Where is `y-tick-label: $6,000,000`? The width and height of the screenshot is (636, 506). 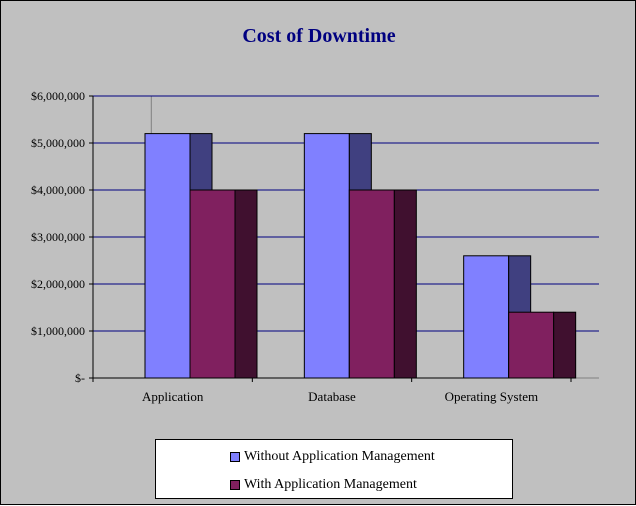
y-tick-label: $6,000,000 is located at coordinates (58, 96).